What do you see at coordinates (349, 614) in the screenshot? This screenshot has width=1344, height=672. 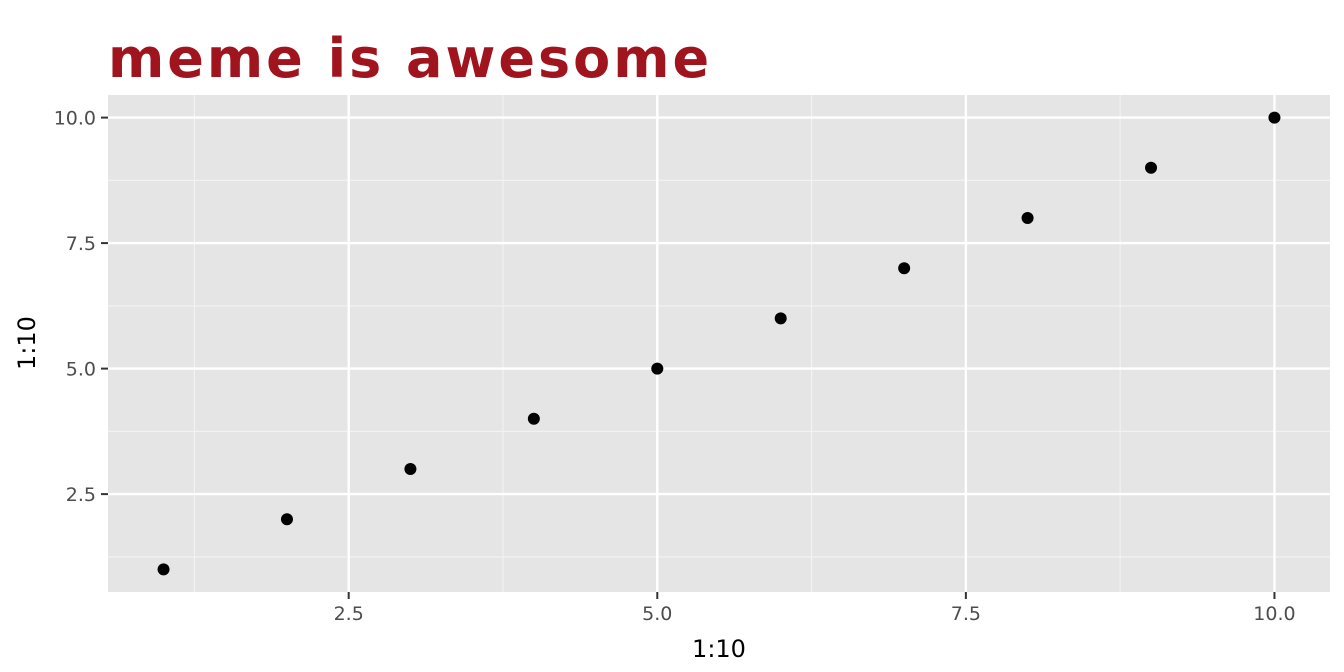 I see `x-tick-label: 2.5` at bounding box center [349, 614].